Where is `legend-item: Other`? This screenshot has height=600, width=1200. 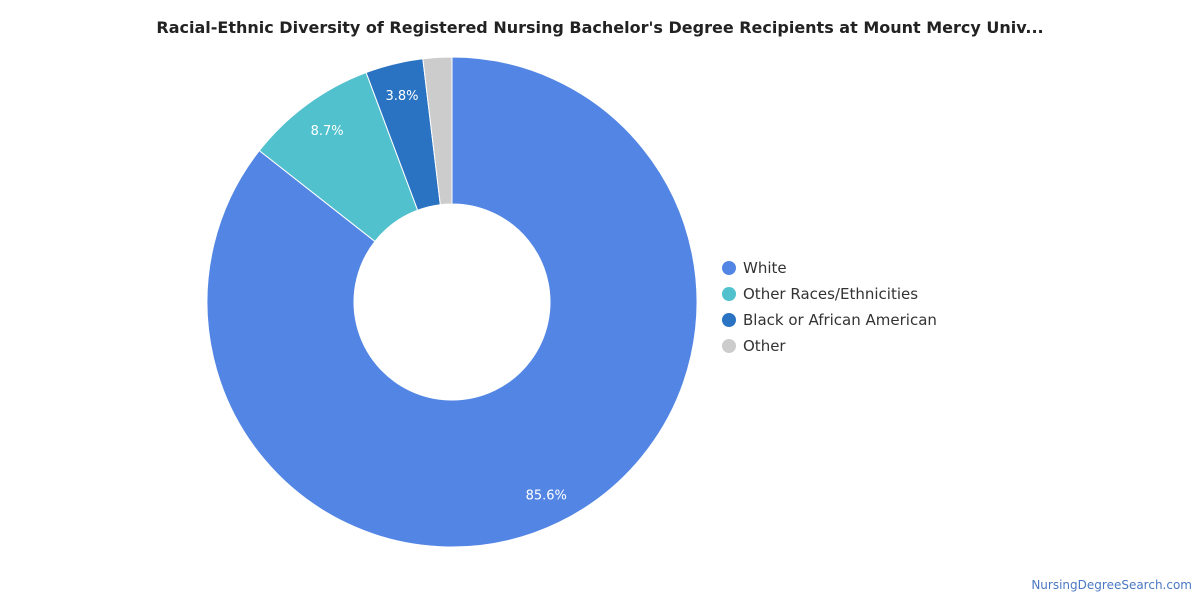 legend-item: Other is located at coordinates (829, 346).